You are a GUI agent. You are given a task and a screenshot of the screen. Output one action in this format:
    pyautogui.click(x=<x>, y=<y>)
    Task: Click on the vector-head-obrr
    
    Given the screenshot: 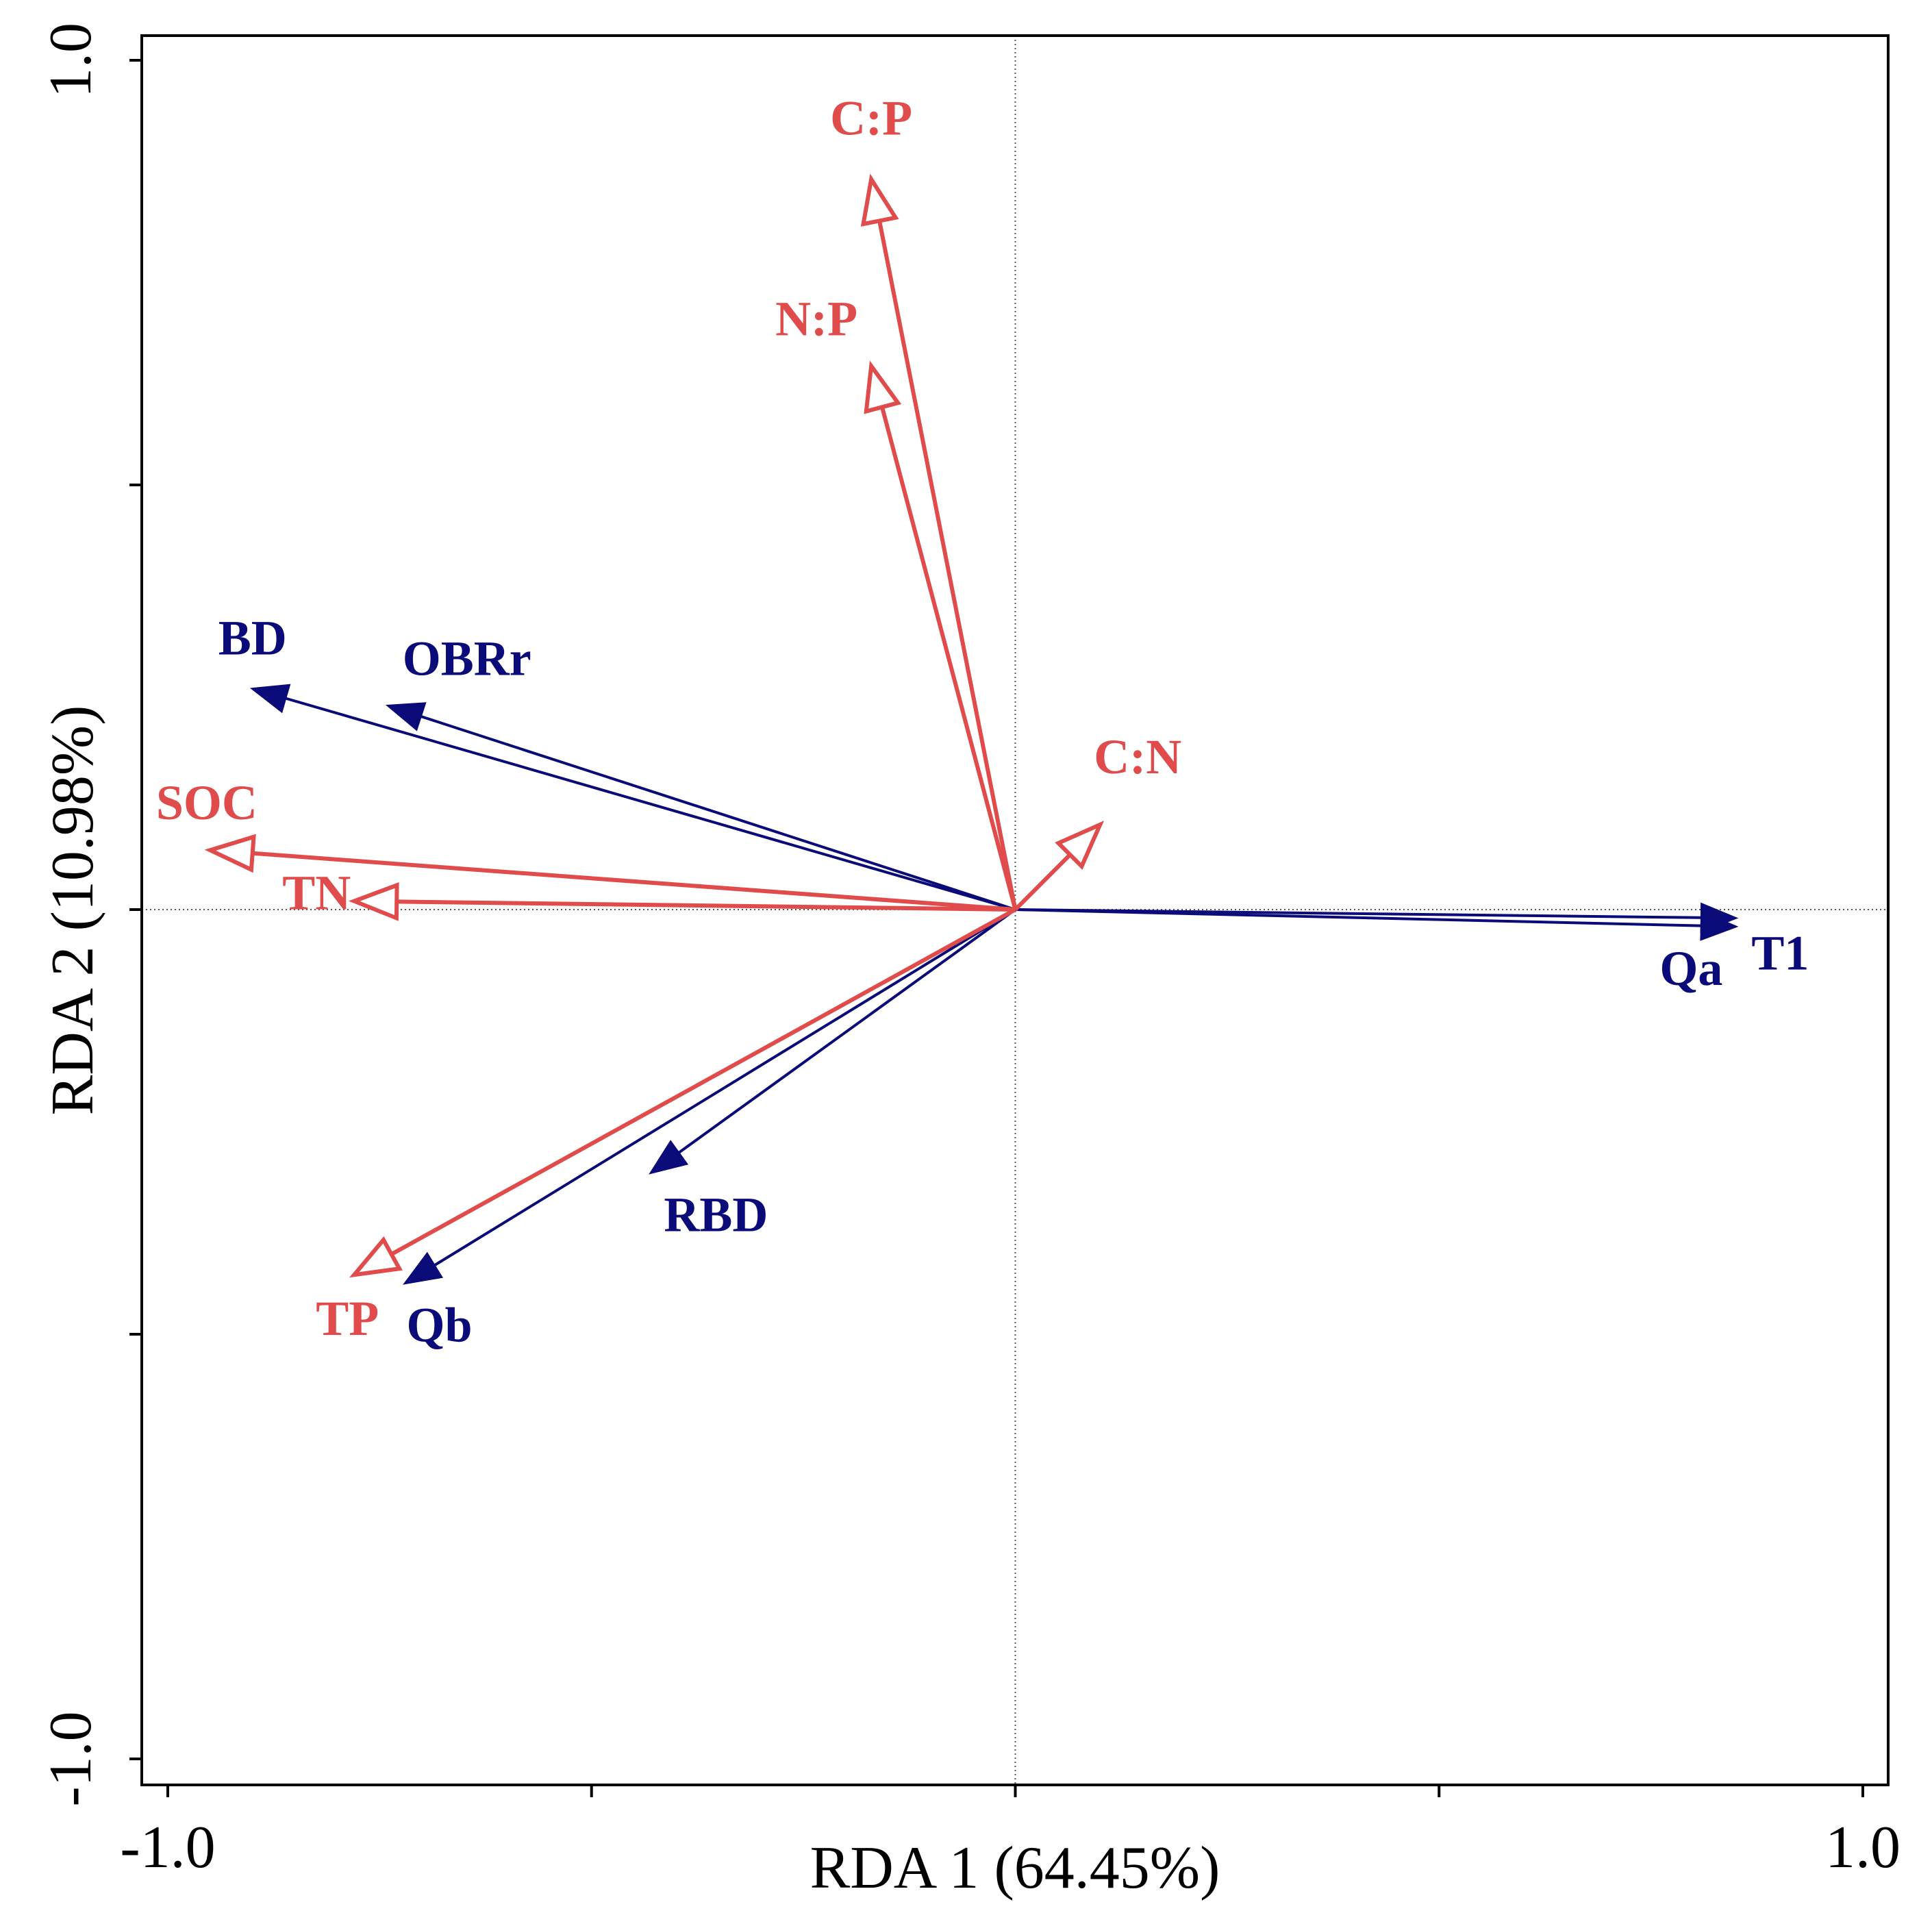 What is the action you would take?
    pyautogui.click(x=406, y=717)
    